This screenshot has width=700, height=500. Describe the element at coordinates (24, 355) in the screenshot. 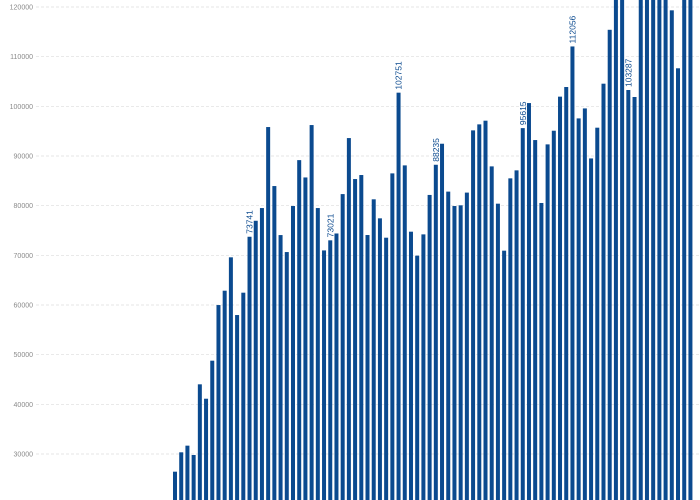

I see `y-tick-label: 50000` at that location.